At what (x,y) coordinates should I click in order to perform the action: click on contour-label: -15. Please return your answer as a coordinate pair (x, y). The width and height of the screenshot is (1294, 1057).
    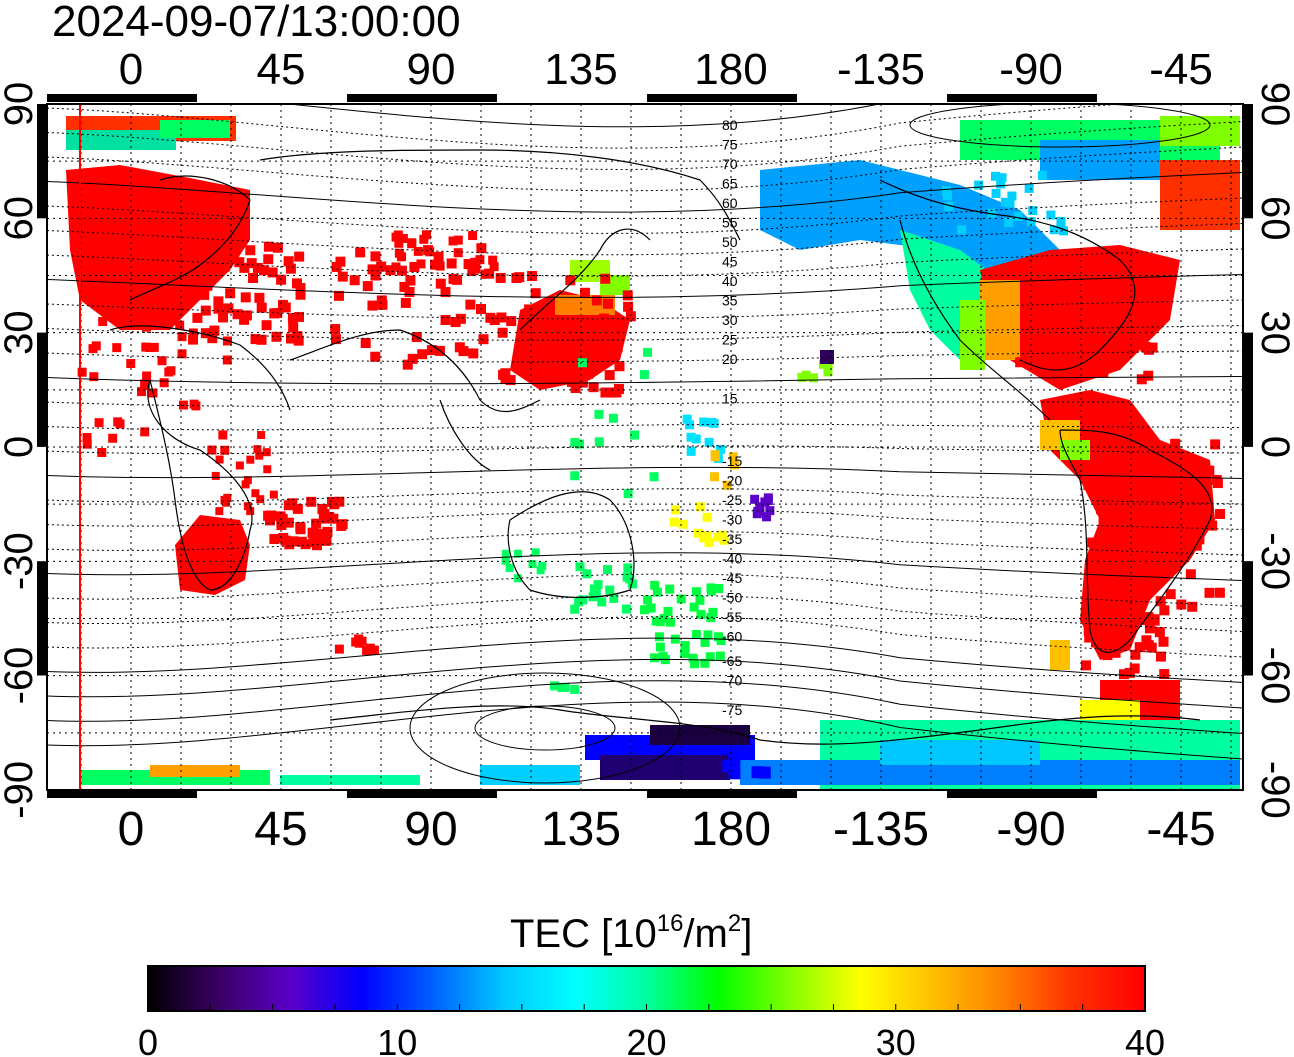
    Looking at the image, I should click on (732, 461).